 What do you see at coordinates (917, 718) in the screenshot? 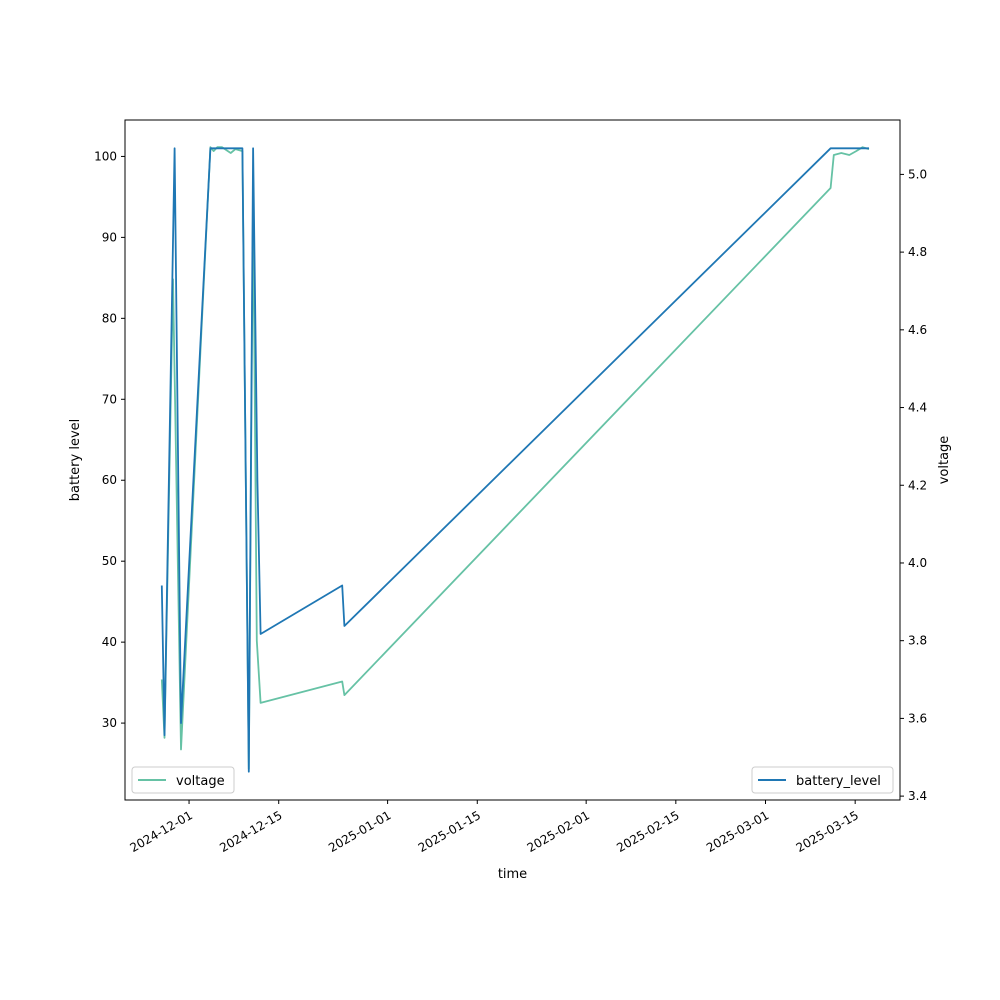
I see `y-right-tick-label: 3.6` at bounding box center [917, 718].